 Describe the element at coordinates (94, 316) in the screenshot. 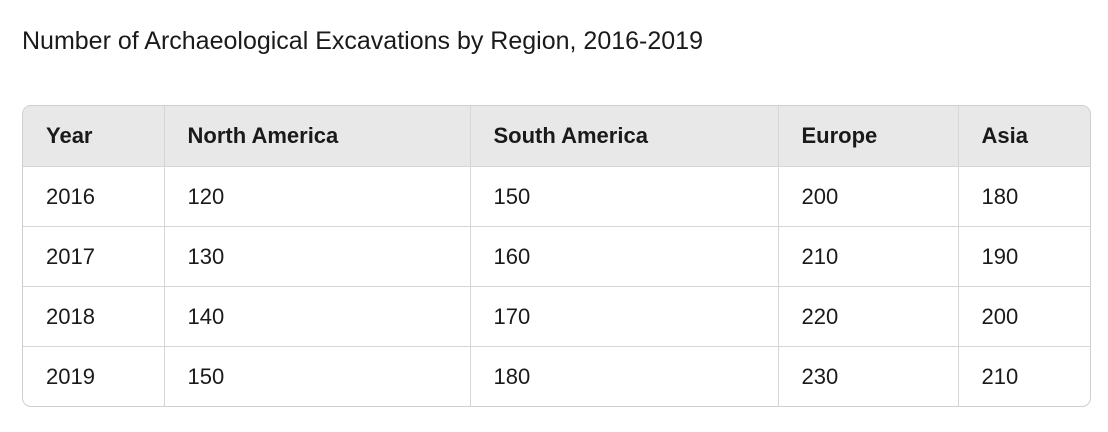

I see `table-cell: 2018` at that location.